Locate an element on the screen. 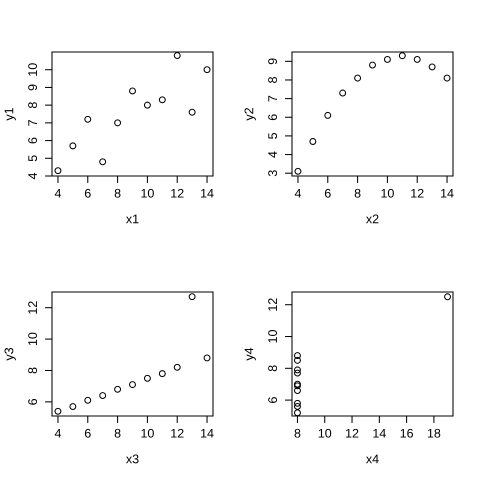 The width and height of the screenshot is (480, 480). x-tick-label: 18 is located at coordinates (434, 433).